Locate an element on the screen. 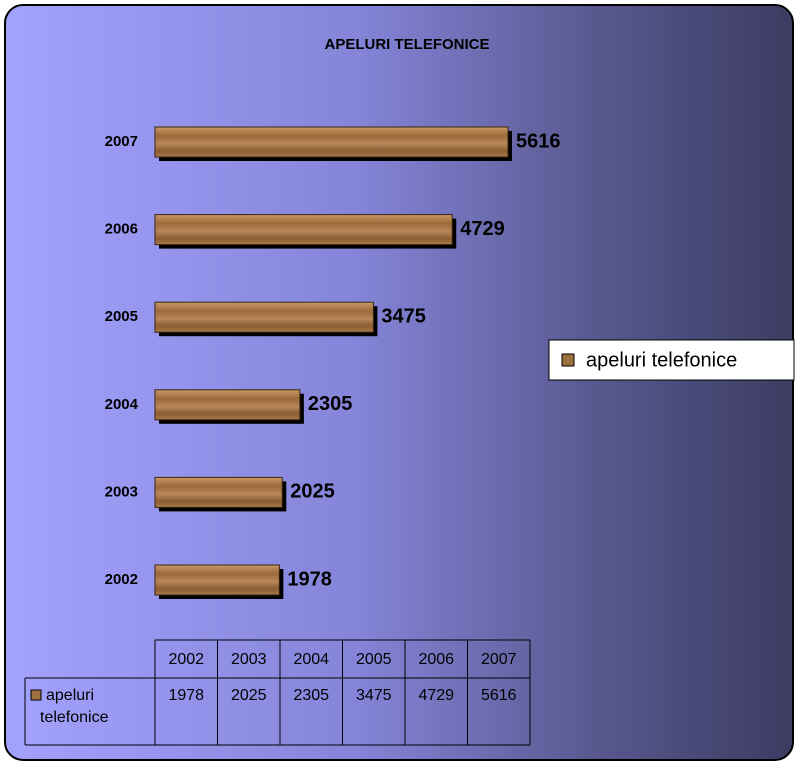 Image resolution: width=798 pixels, height=770 pixels. y-tick-label: 2004 is located at coordinates (122, 404).